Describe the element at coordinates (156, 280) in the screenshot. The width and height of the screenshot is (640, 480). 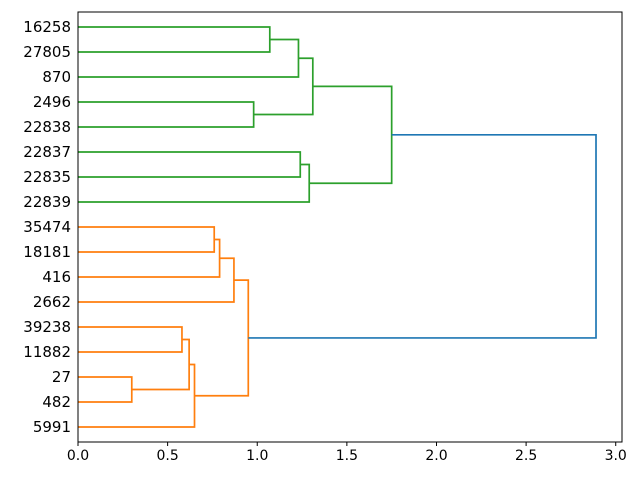
I see `dendrogram-link-J` at that location.